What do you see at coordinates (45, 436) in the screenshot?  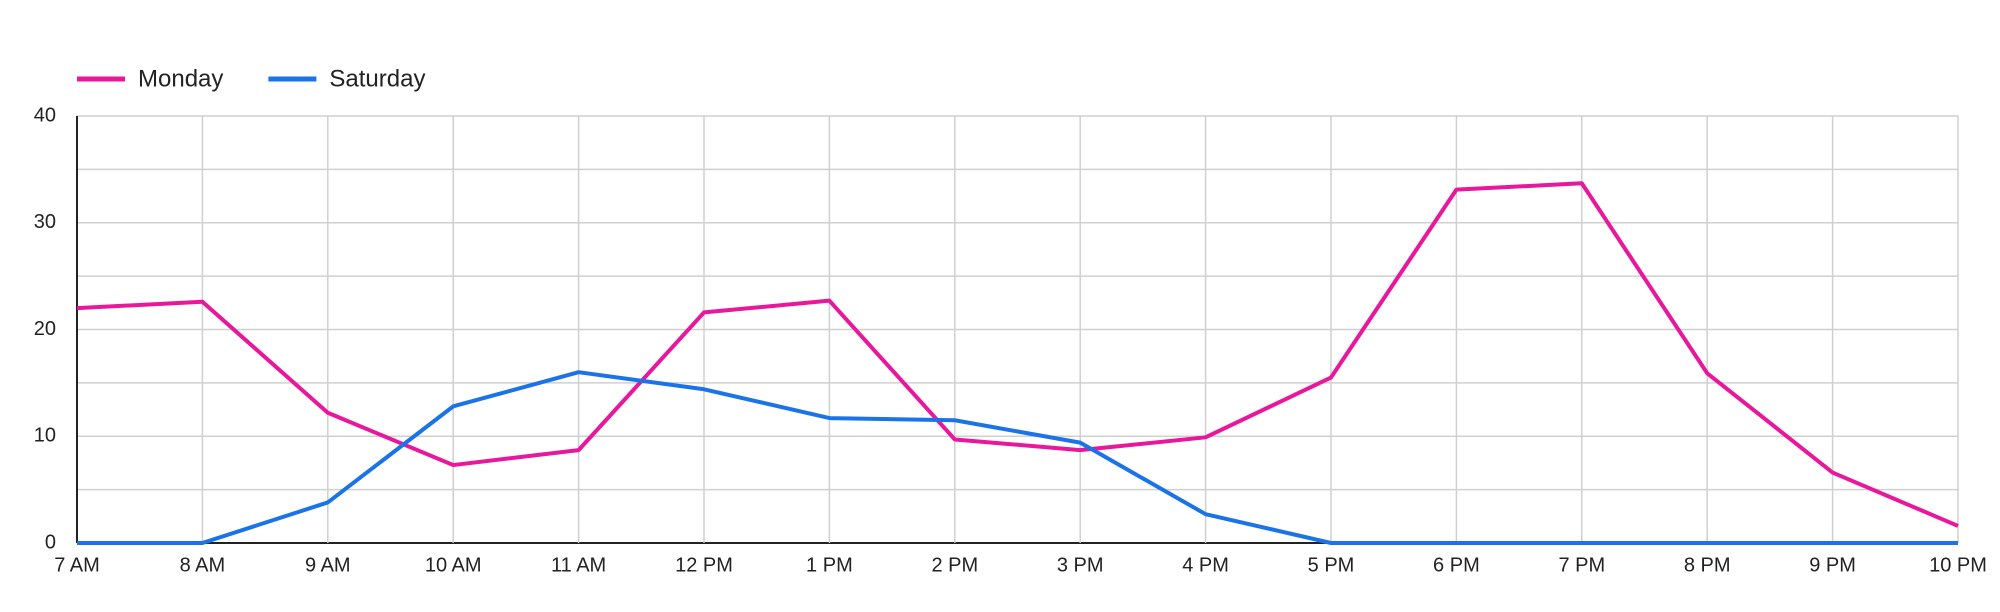 I see `y-tick-label: 10` at bounding box center [45, 436].